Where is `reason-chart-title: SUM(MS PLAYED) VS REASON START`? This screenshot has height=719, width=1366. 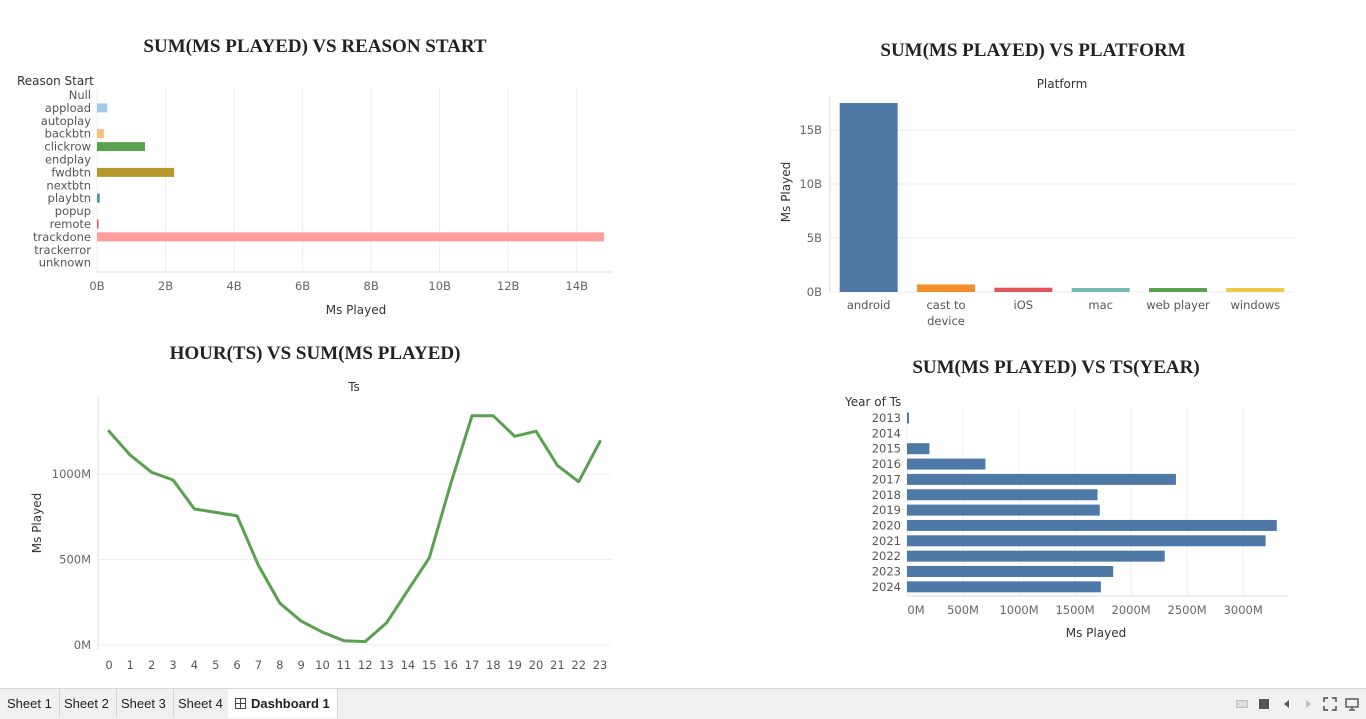 reason-chart-title: SUM(MS PLAYED) VS REASON START is located at coordinates (315, 46).